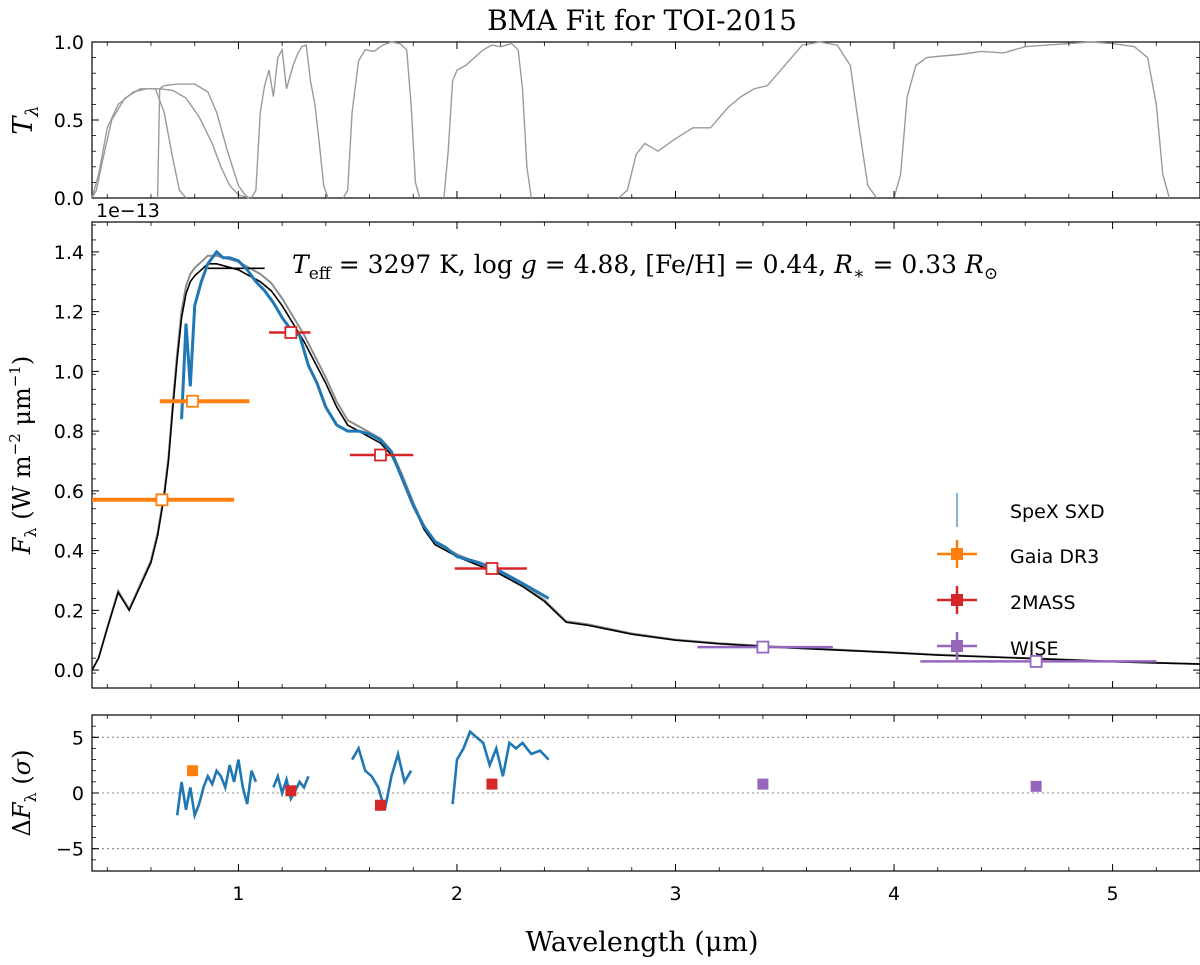 The height and width of the screenshot is (965, 1200). I want to click on y-tick-label: 1.2, so click(69, 313).